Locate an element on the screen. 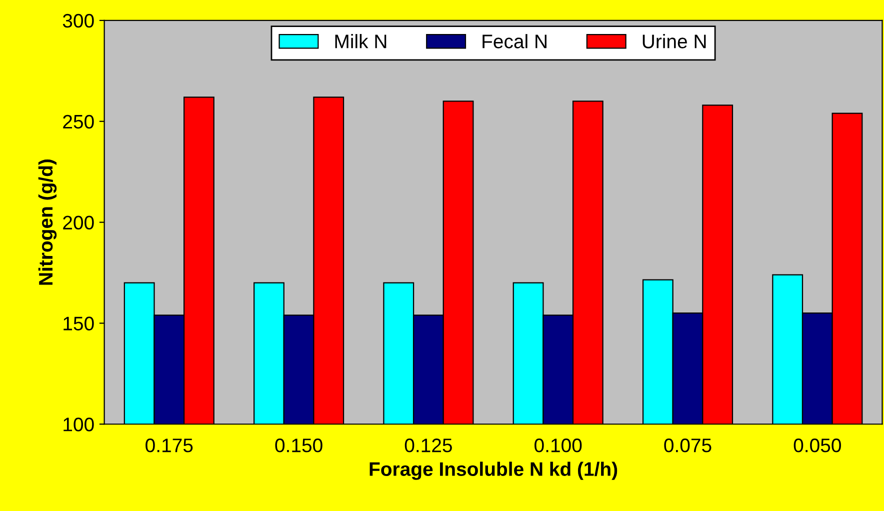 Image resolution: width=884 pixels, height=511 pixels. x-axis-title: Forage Insoluble N kd (1/h) is located at coordinates (494, 471).